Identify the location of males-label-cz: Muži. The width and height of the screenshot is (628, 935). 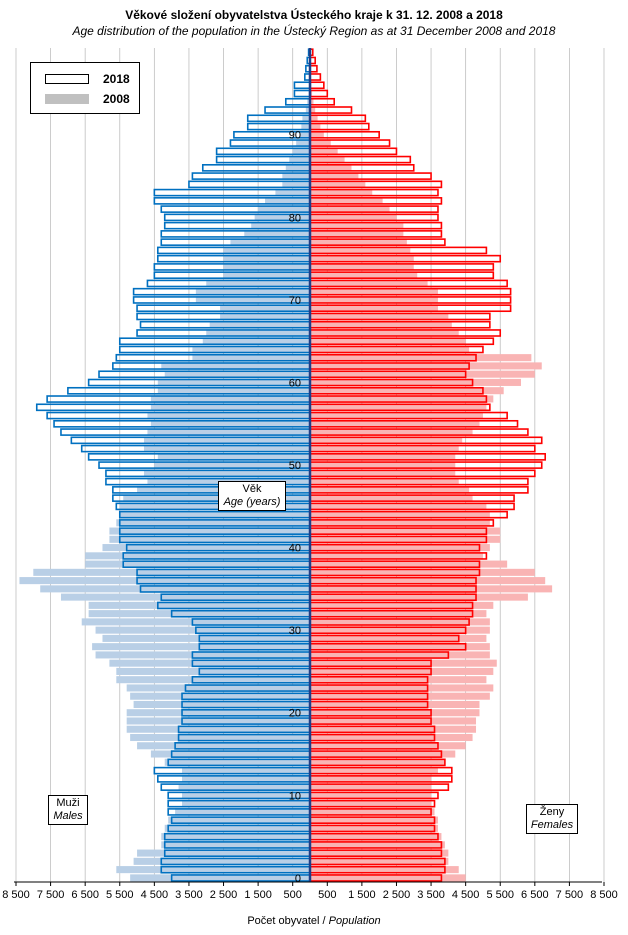
(68, 803).